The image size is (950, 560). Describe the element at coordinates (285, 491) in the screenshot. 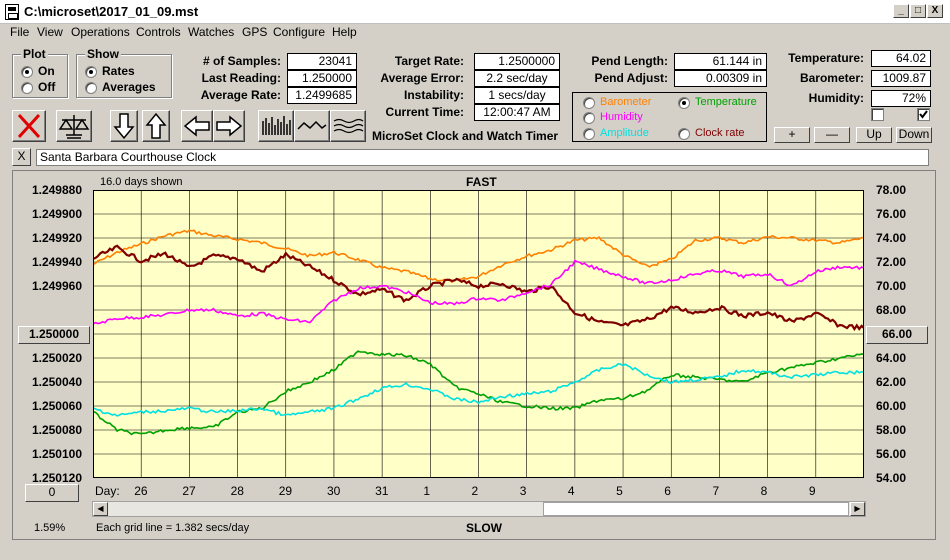

I see `day-tick-label: 29` at that location.